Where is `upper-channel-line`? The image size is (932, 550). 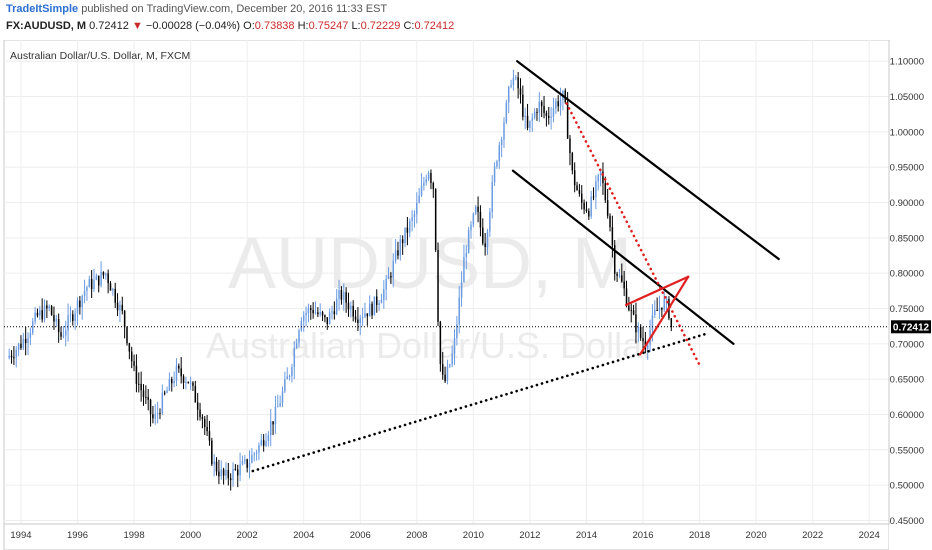
upper-channel-line is located at coordinates (648, 160).